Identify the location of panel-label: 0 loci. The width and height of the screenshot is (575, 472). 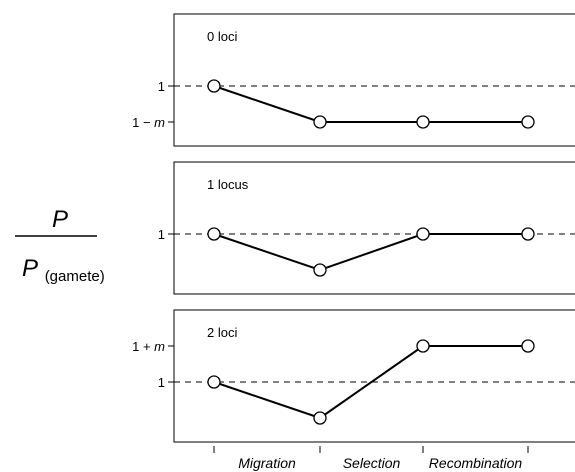
(222, 36).